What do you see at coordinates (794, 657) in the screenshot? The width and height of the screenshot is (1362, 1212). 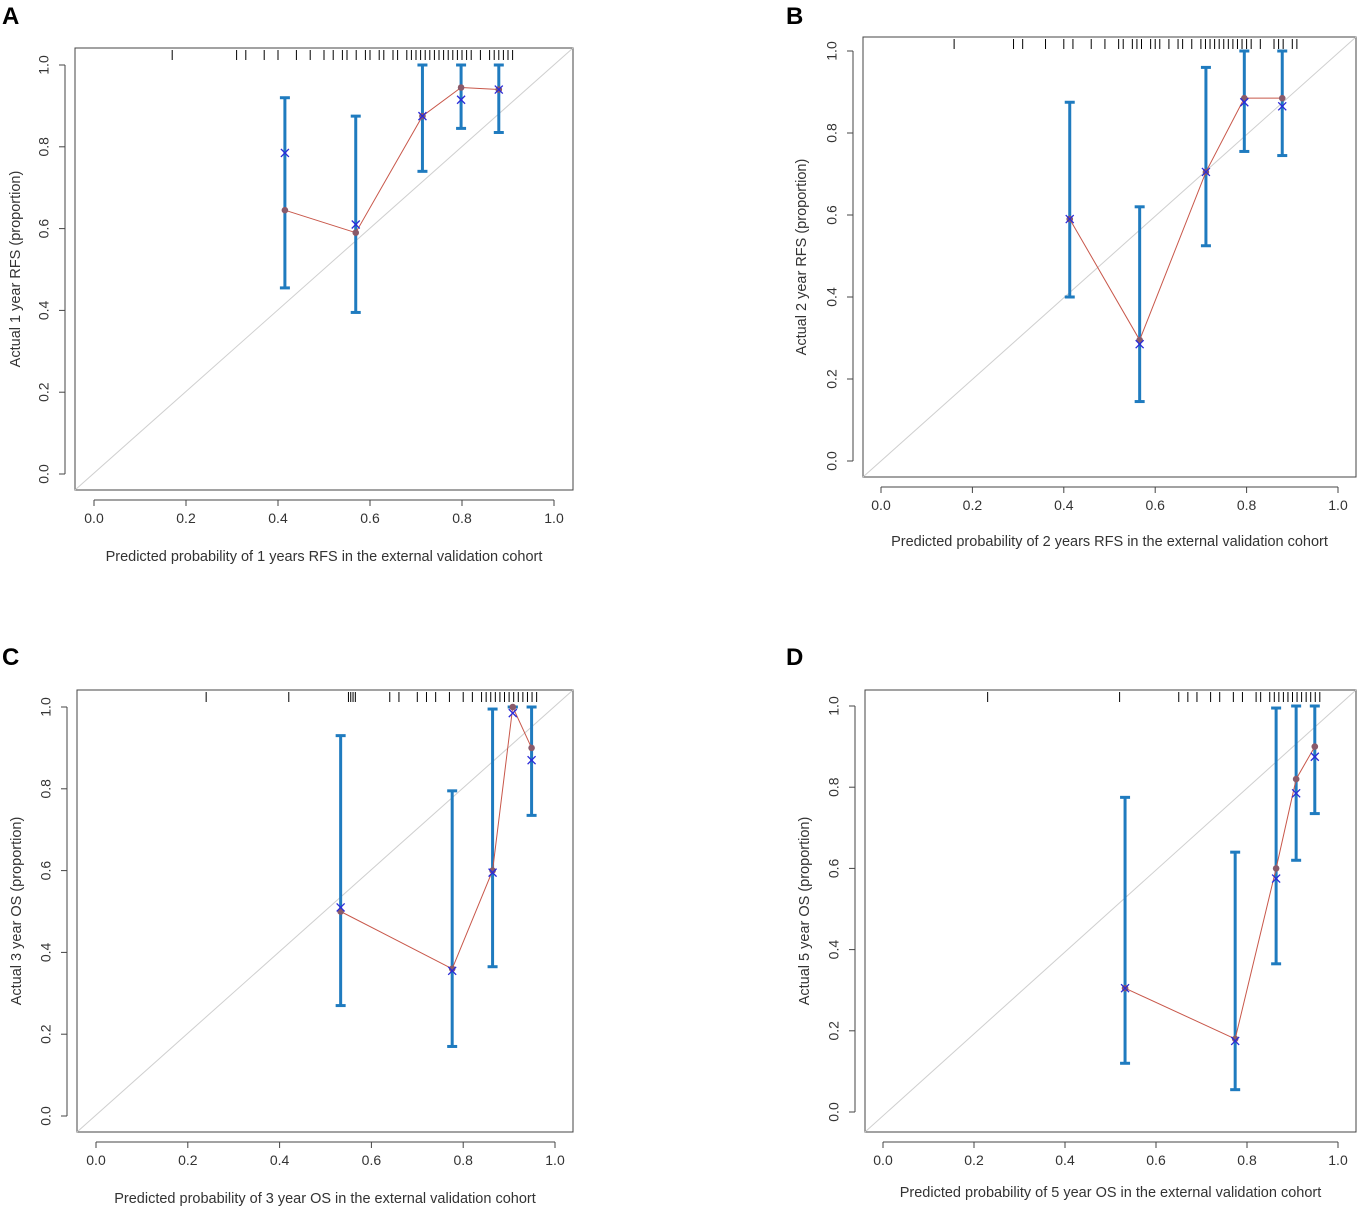 I see `panel-letter: D` at bounding box center [794, 657].